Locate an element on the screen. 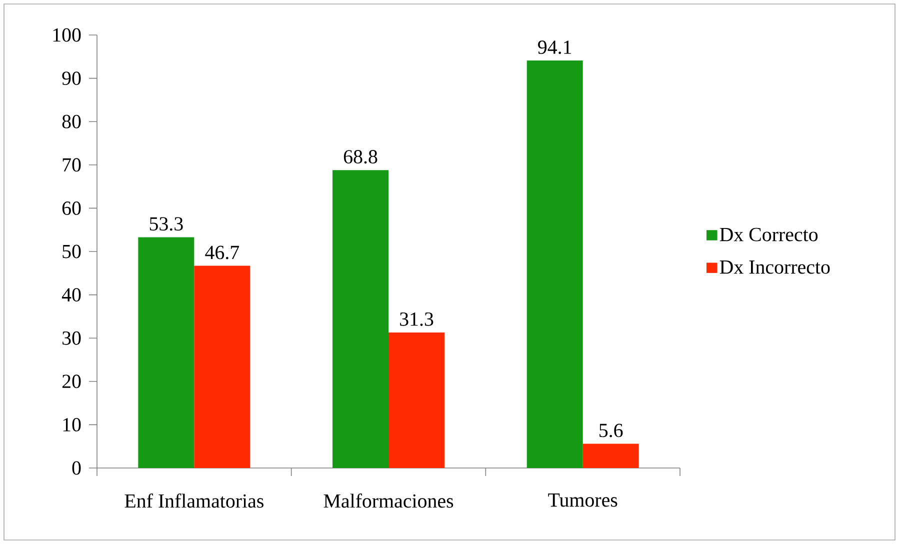  legend-label: Dx Incorrecto is located at coordinates (775, 267).